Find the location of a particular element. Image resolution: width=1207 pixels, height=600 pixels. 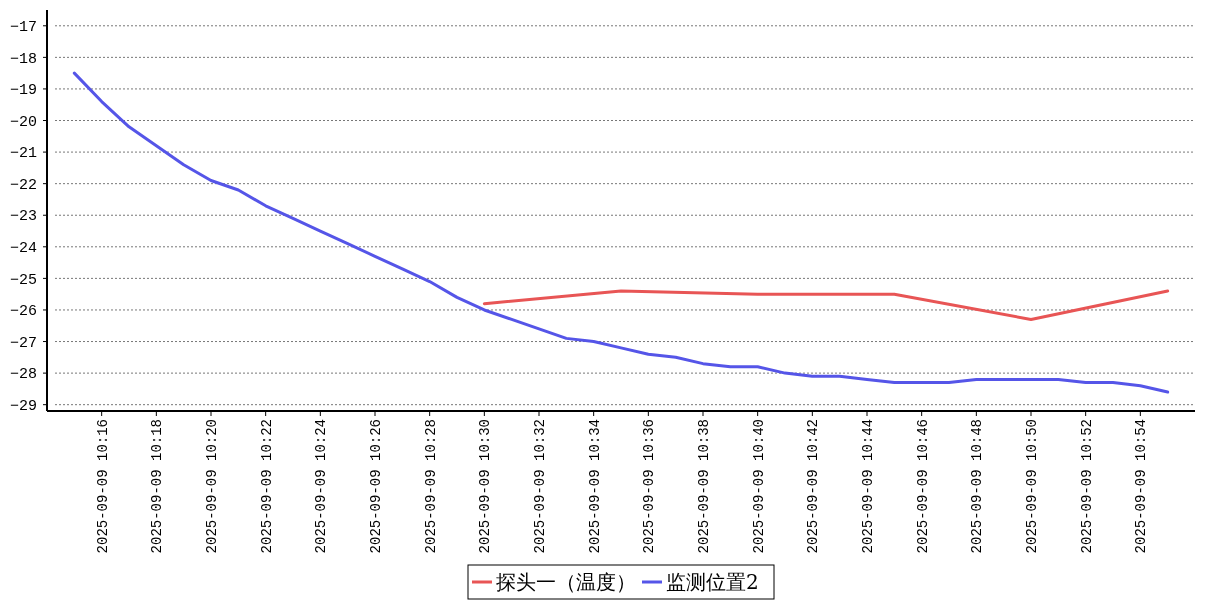

x-tick-label: 2025-09-09 10:44 is located at coordinates (867, 486).